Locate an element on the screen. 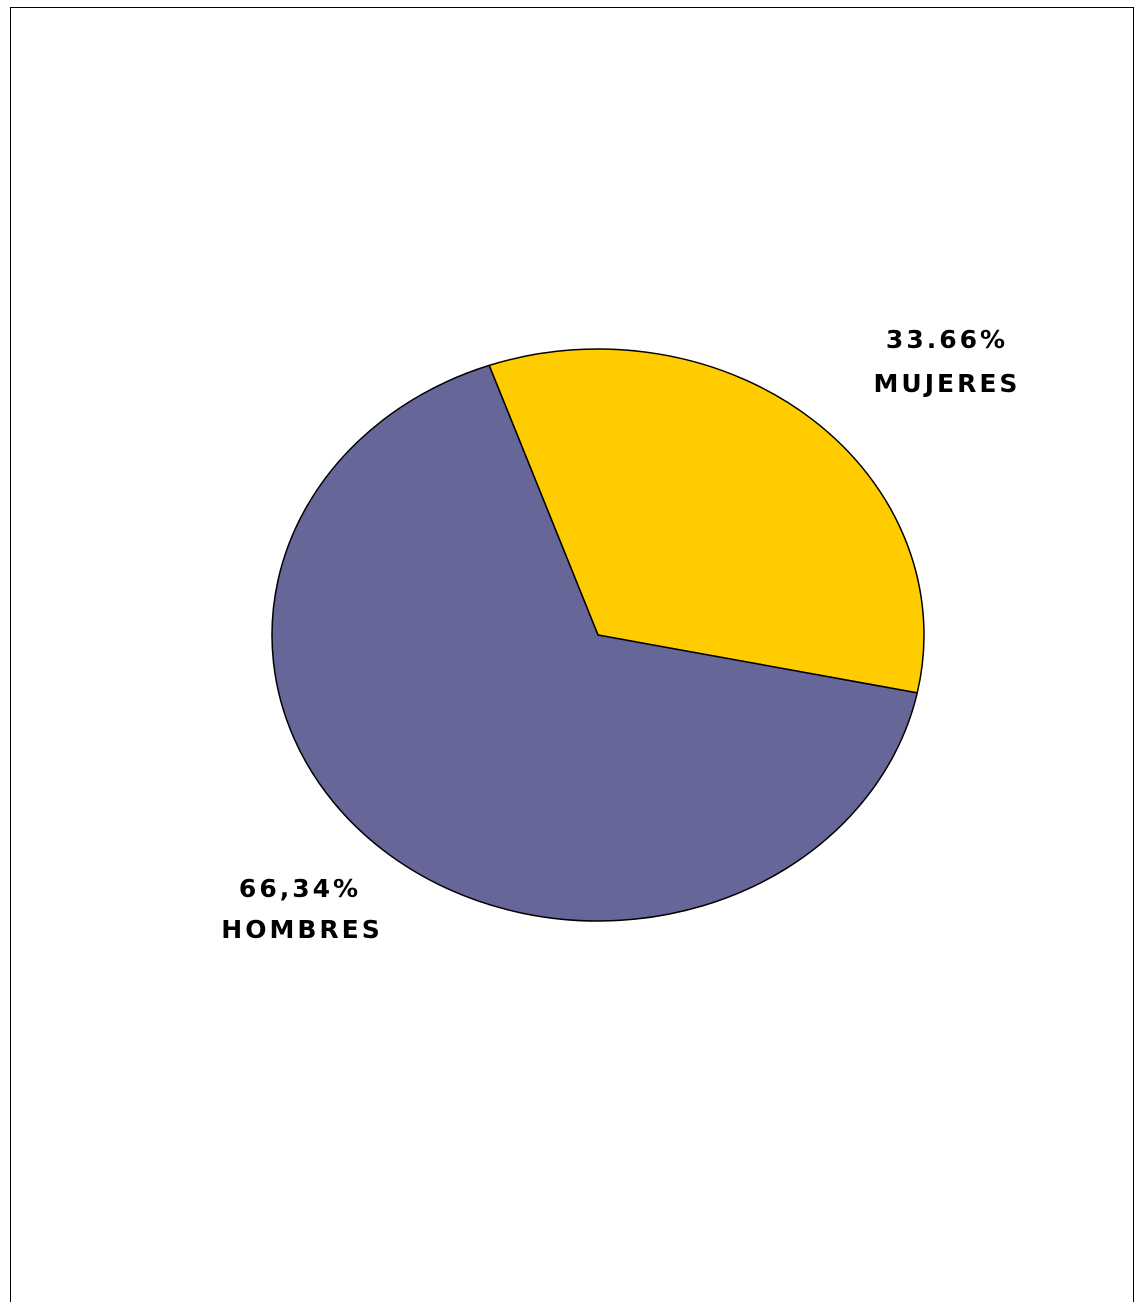 The height and width of the screenshot is (1302, 1134). slice-category-label-mujeres: MUJERES is located at coordinates (947, 383).